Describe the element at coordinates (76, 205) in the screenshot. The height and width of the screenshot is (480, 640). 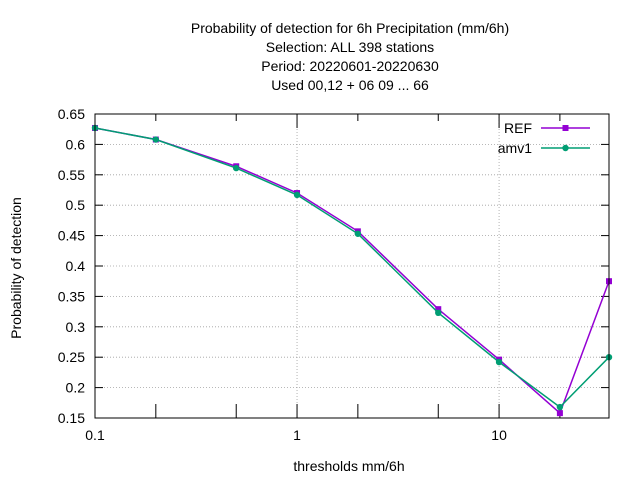
I see `y-tick-label: 0.5` at that location.